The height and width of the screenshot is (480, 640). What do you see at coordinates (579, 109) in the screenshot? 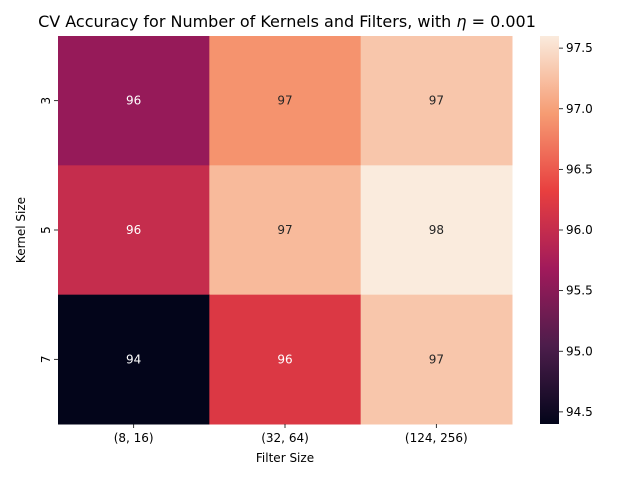
I see `colorbar-tick-label: 97.0` at bounding box center [579, 109].